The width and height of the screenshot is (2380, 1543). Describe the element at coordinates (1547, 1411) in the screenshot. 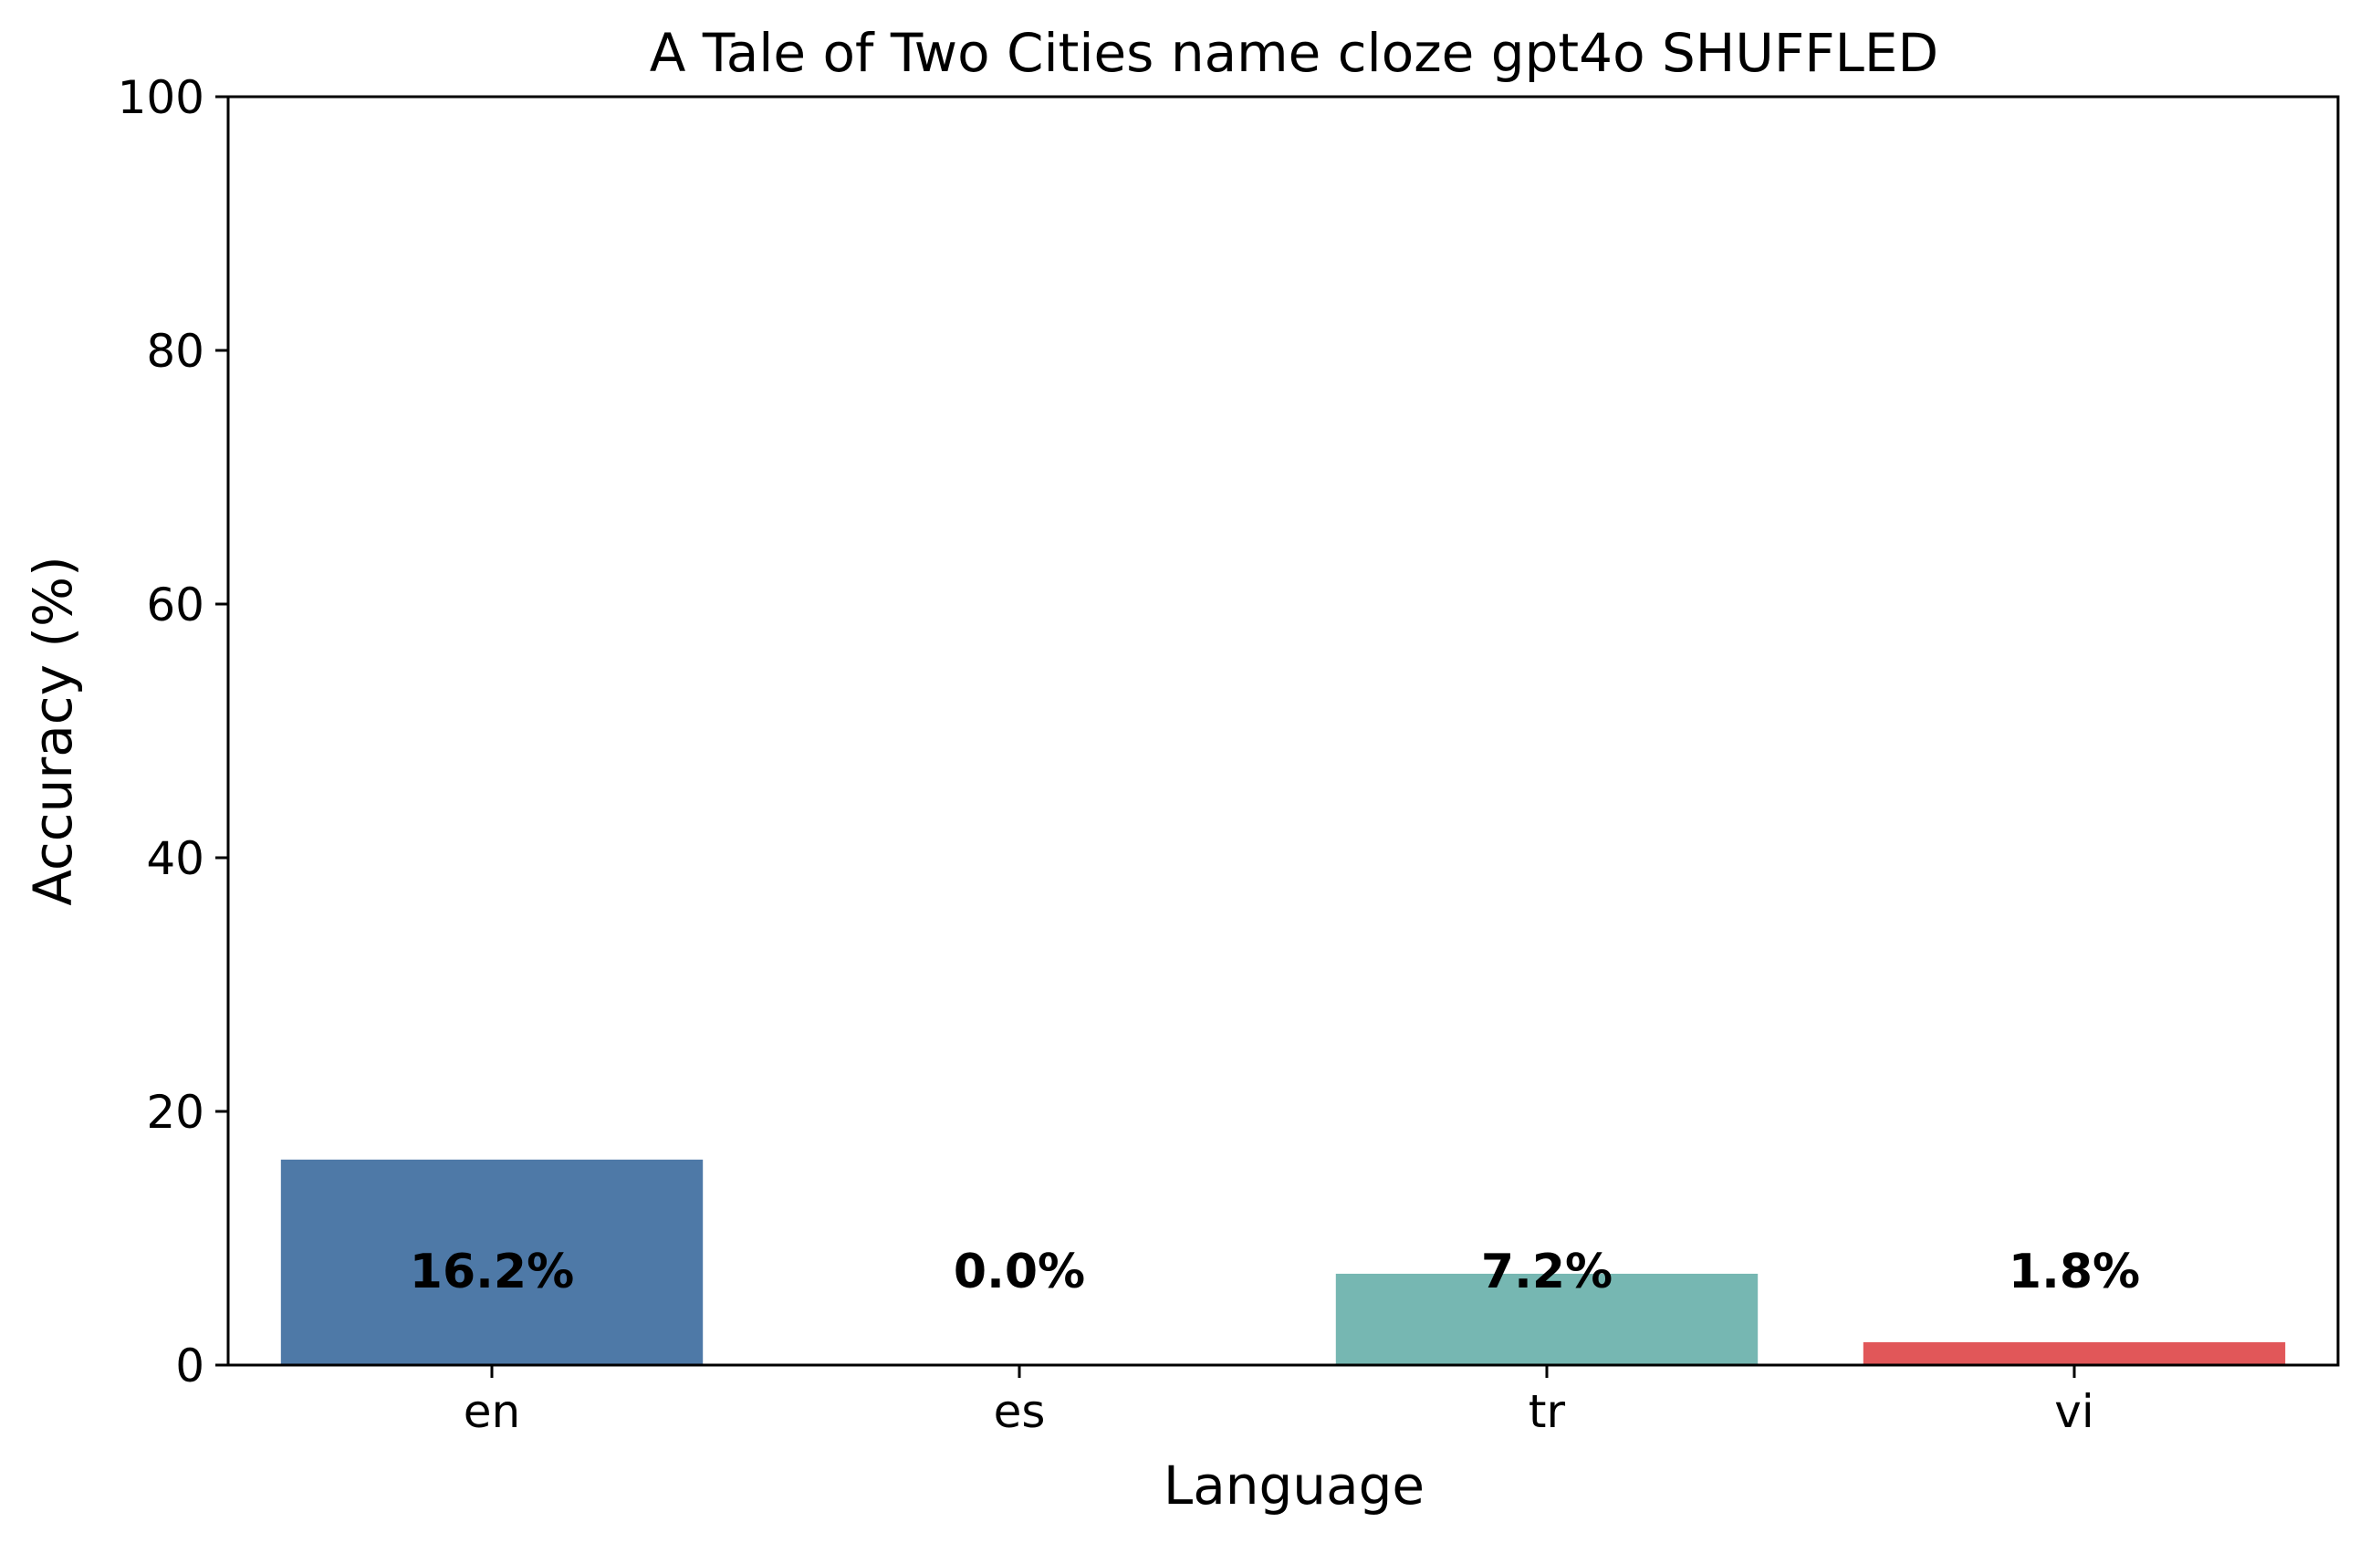

I see `x-tick-label-tr: tr` at that location.